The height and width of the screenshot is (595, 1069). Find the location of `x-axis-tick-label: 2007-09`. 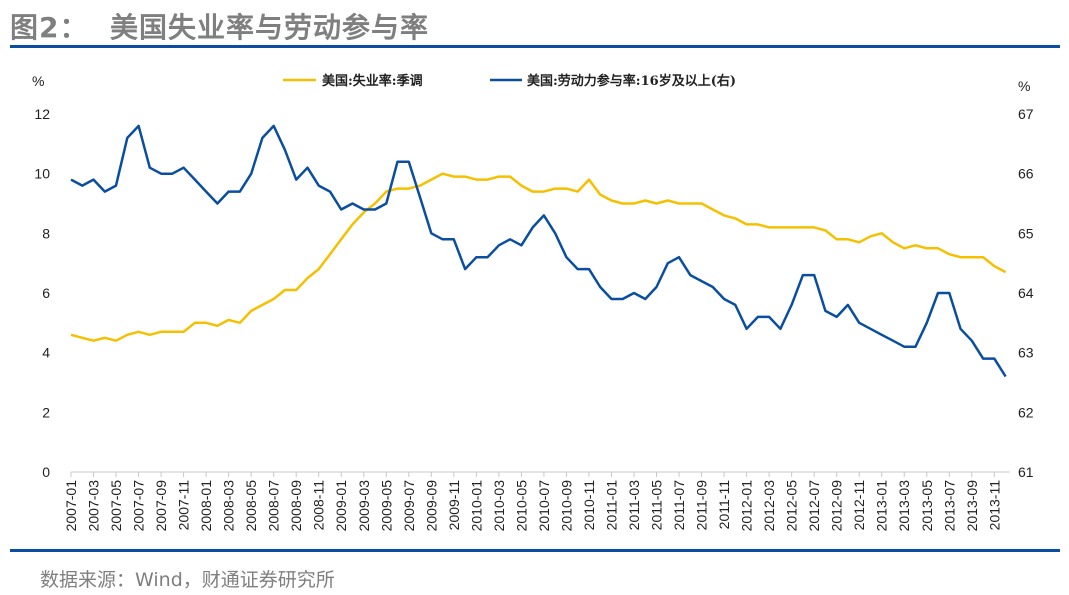

x-axis-tick-label: 2007-09 is located at coordinates (161, 506).